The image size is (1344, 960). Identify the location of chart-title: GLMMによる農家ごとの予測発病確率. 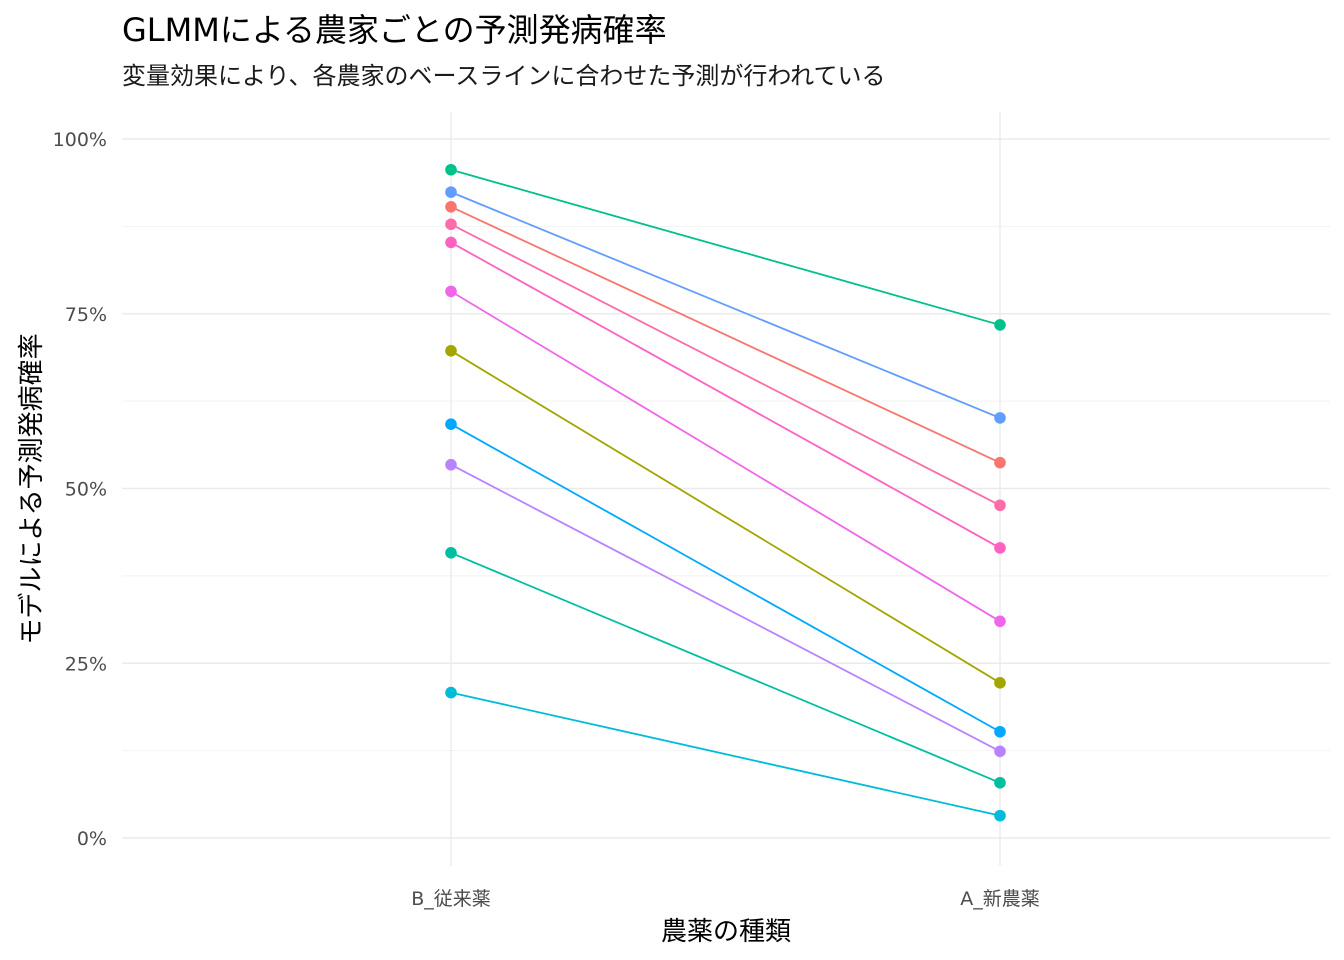
(394, 30).